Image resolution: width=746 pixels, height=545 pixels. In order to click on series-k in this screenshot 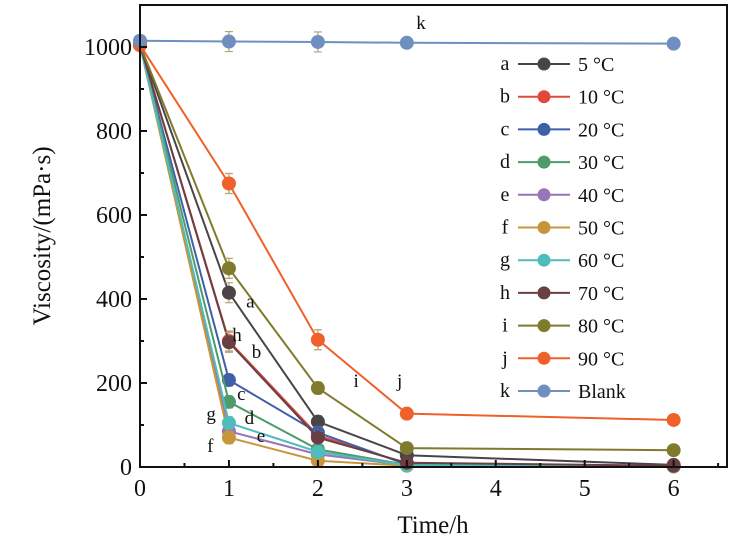, I will do `click(407, 41)`.